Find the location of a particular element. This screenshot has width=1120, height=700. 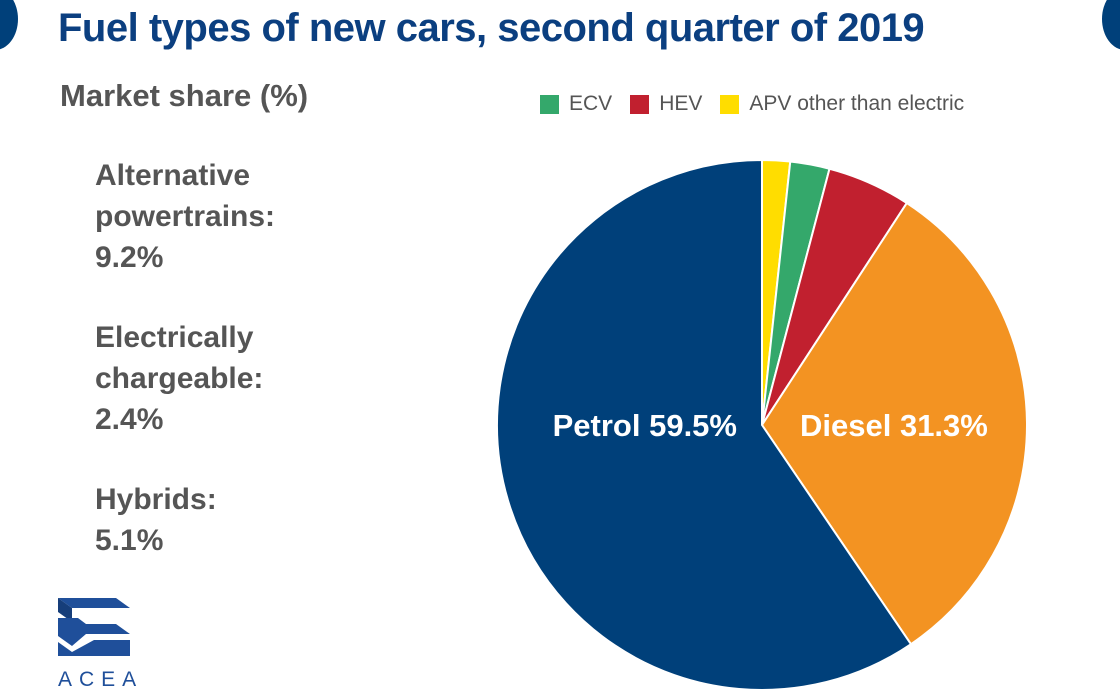

stat-line: chargeable: is located at coordinates (179, 378).